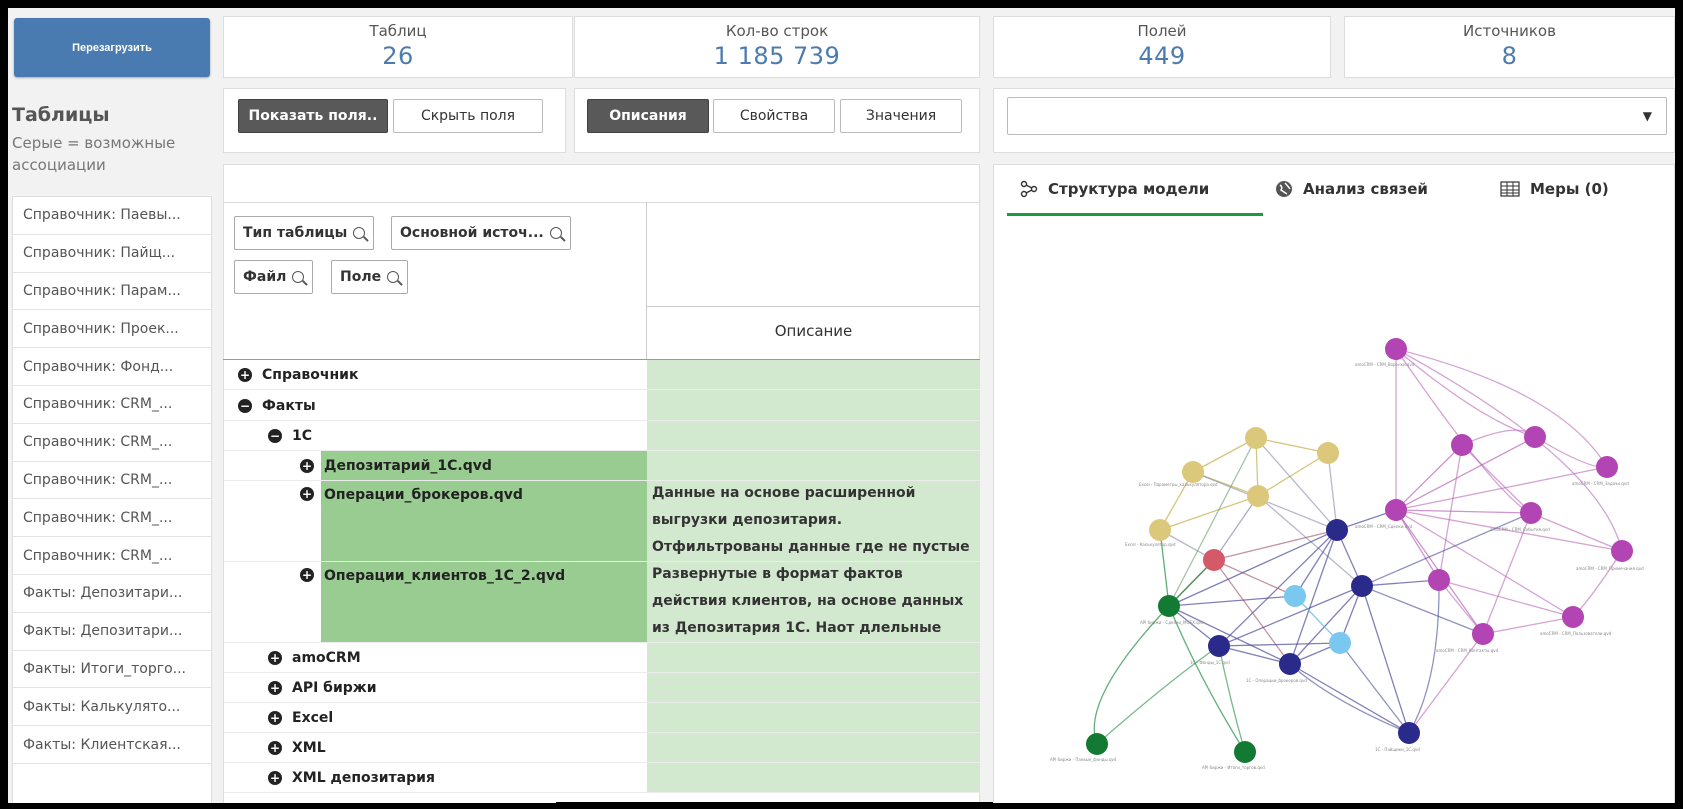  What do you see at coordinates (774, 116) in the screenshot?
I see `properties-button: Свойства` at bounding box center [774, 116].